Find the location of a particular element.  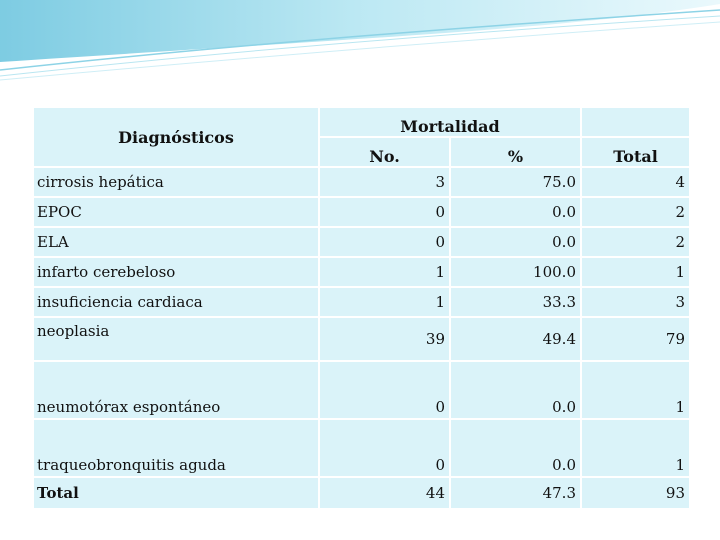

table-row: insuficiencia cardiaca 1 33.3 3 is located at coordinates (361, 302).